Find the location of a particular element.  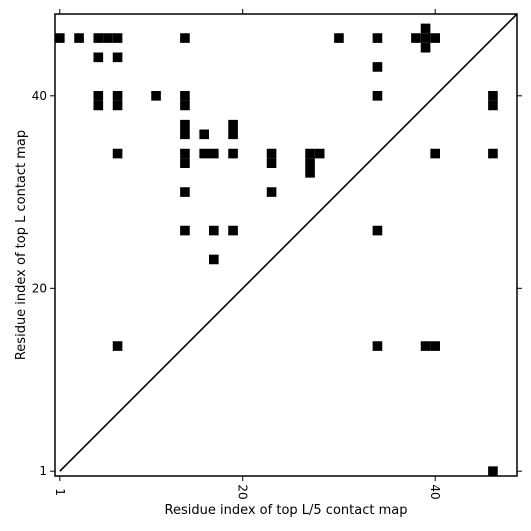

x-tick-label: 40 is located at coordinates (435, 491).